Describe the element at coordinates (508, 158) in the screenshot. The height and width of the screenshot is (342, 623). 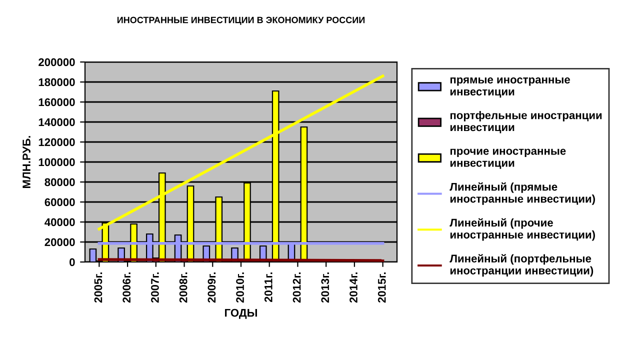
I see `legend-label: прочие иностранные инвестиции` at that location.